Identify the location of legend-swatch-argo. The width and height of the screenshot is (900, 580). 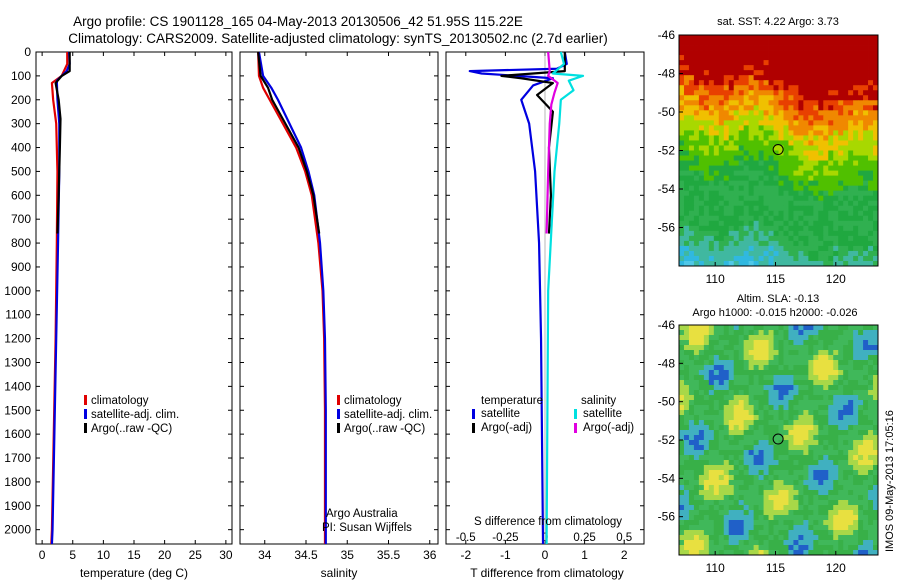
(85, 428).